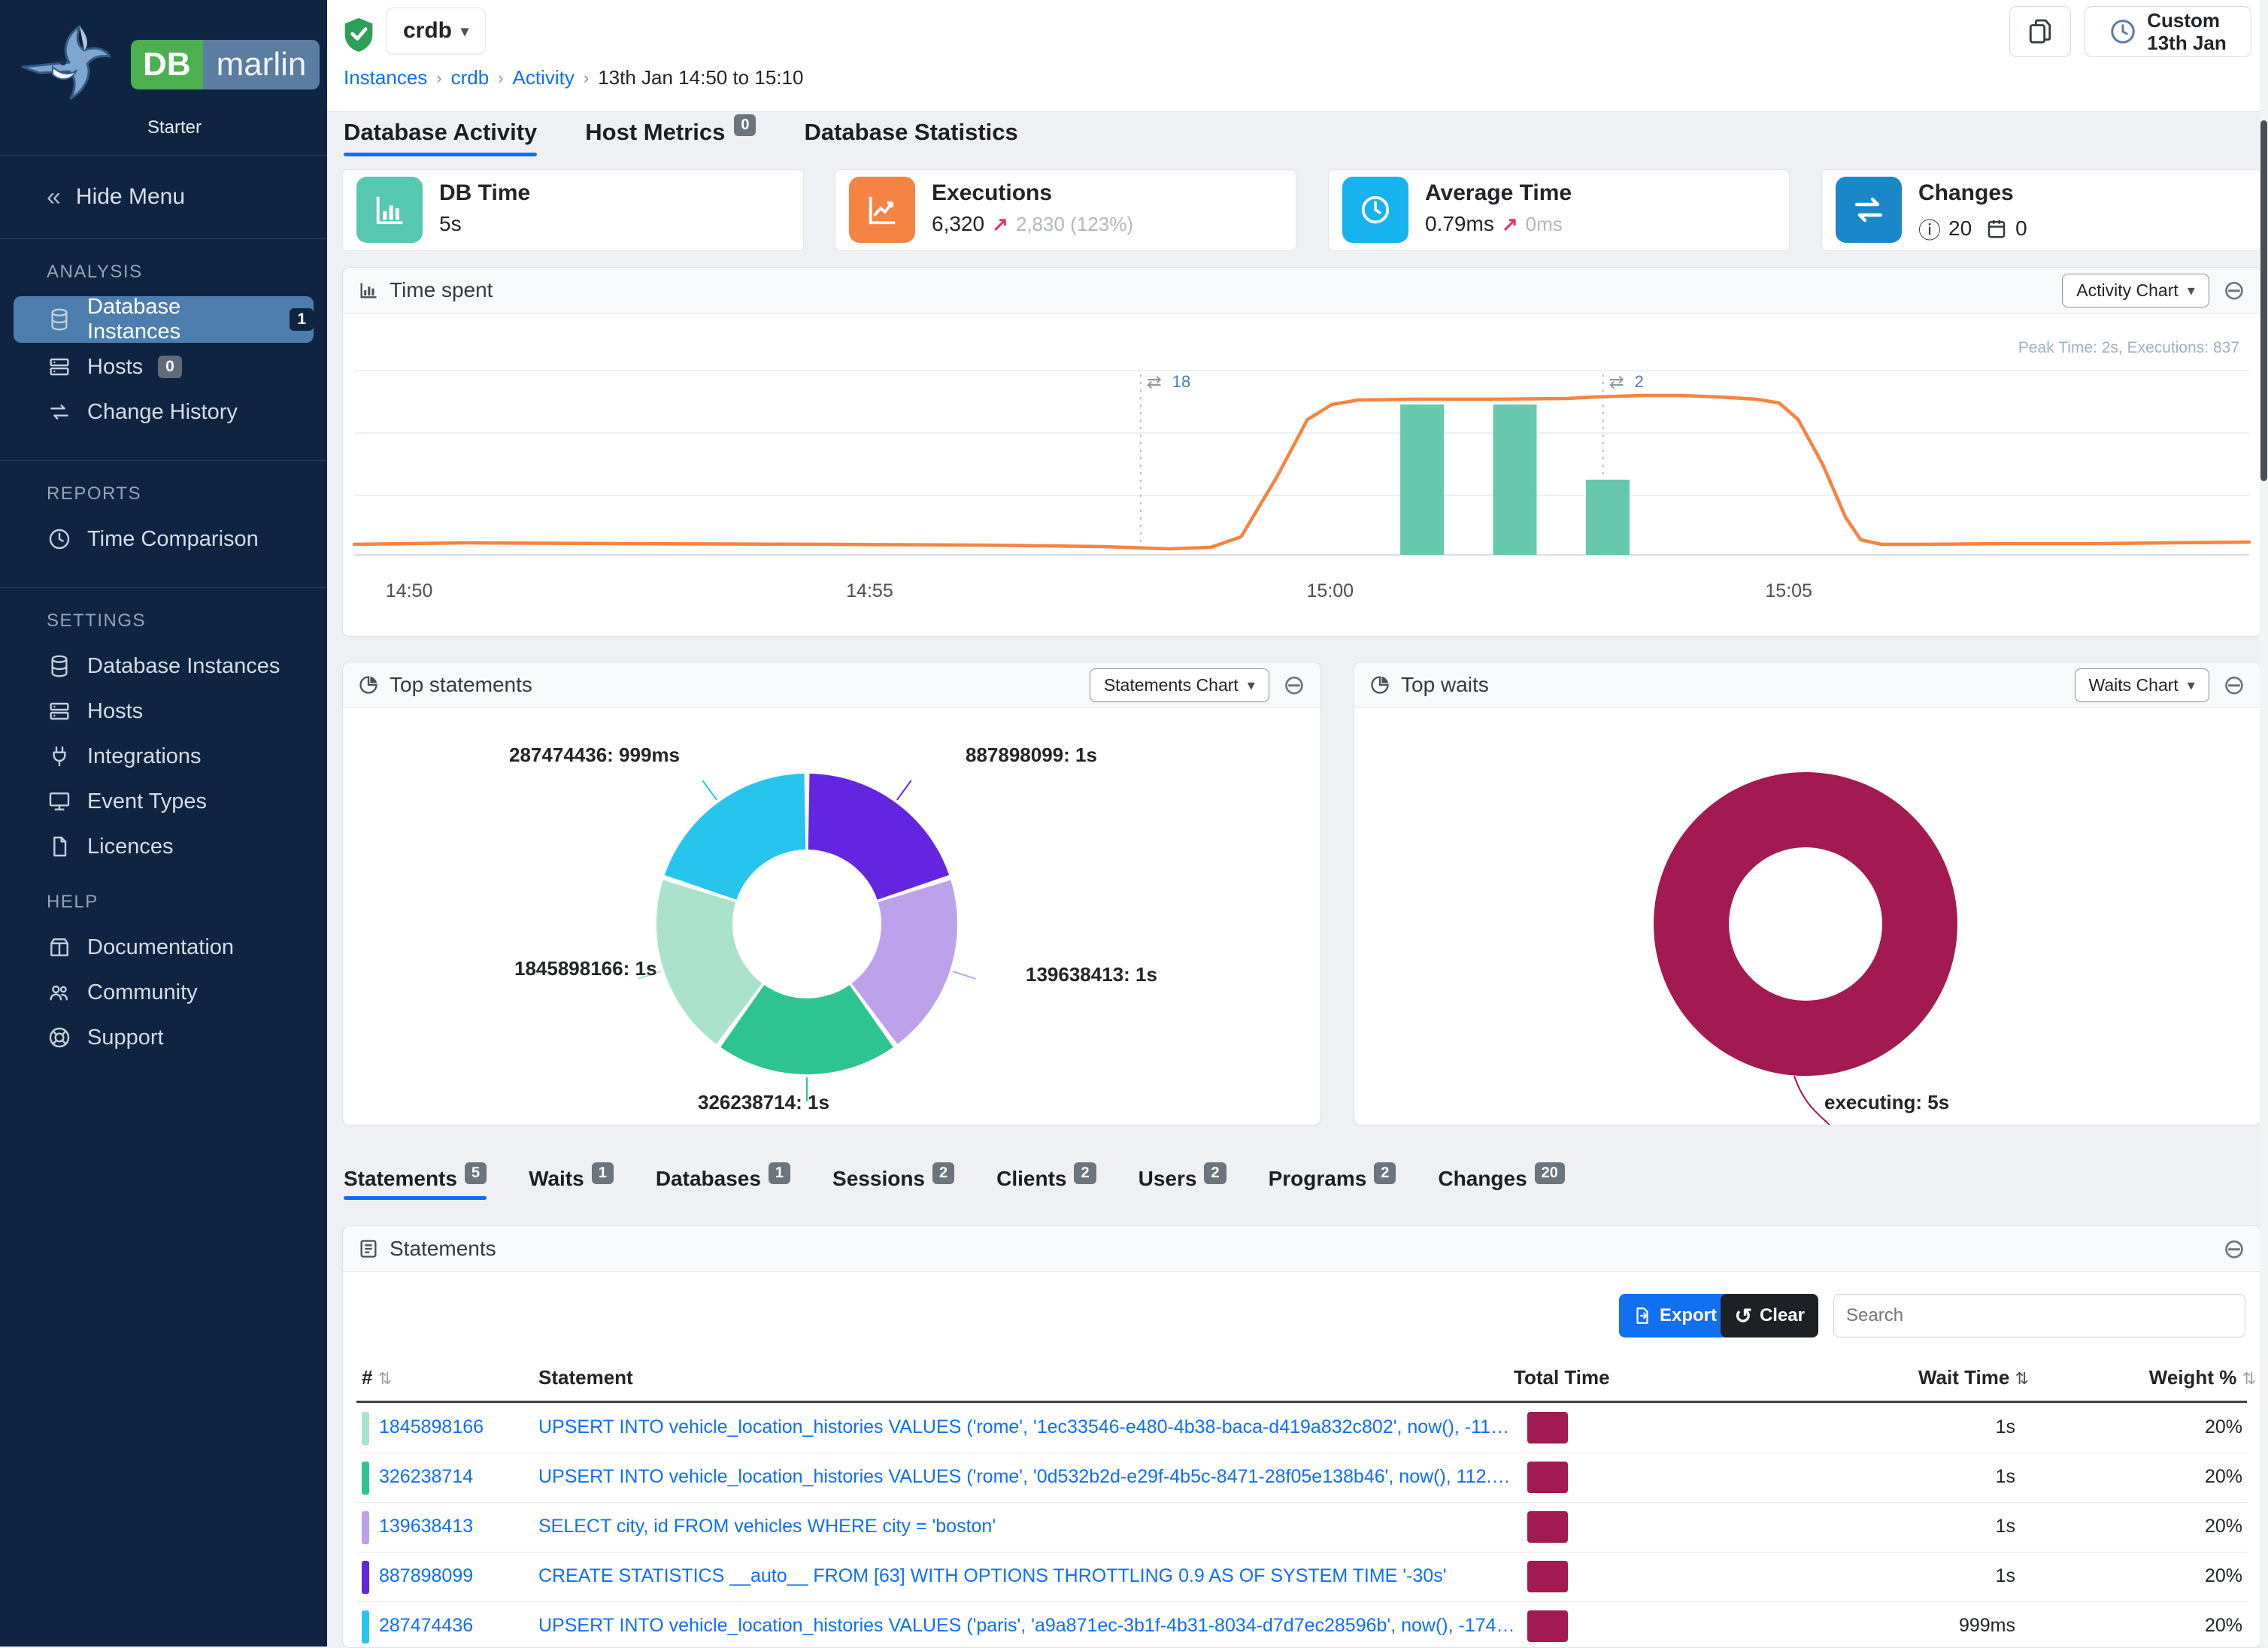 Image resolution: width=2268 pixels, height=1648 pixels. I want to click on hide-menu-button: « Hide Menu, so click(163, 197).